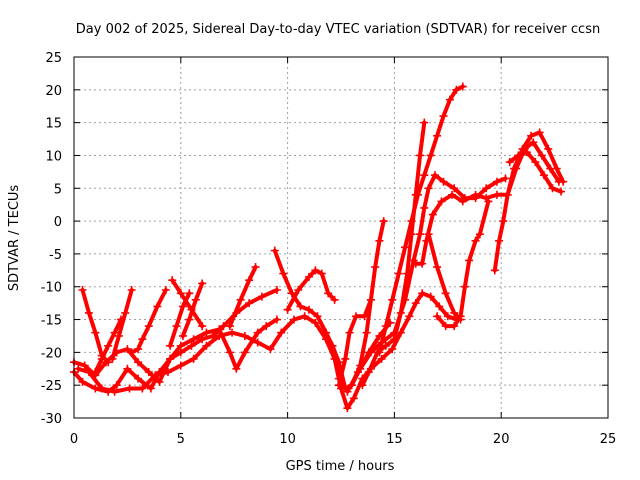 This screenshot has width=640, height=480. Describe the element at coordinates (55, 255) in the screenshot. I see `y-tick-label: -5` at that location.